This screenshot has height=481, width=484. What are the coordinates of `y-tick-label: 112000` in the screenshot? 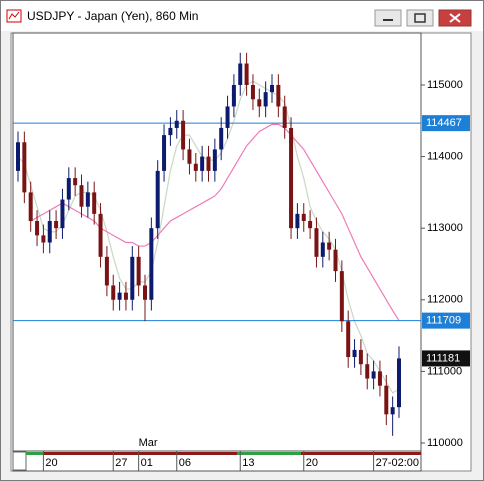 It's located at (445, 300).